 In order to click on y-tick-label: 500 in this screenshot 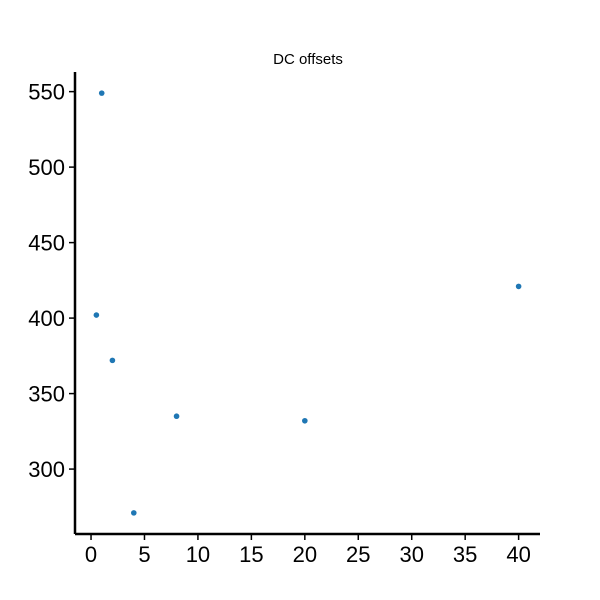, I will do `click(46, 167)`.